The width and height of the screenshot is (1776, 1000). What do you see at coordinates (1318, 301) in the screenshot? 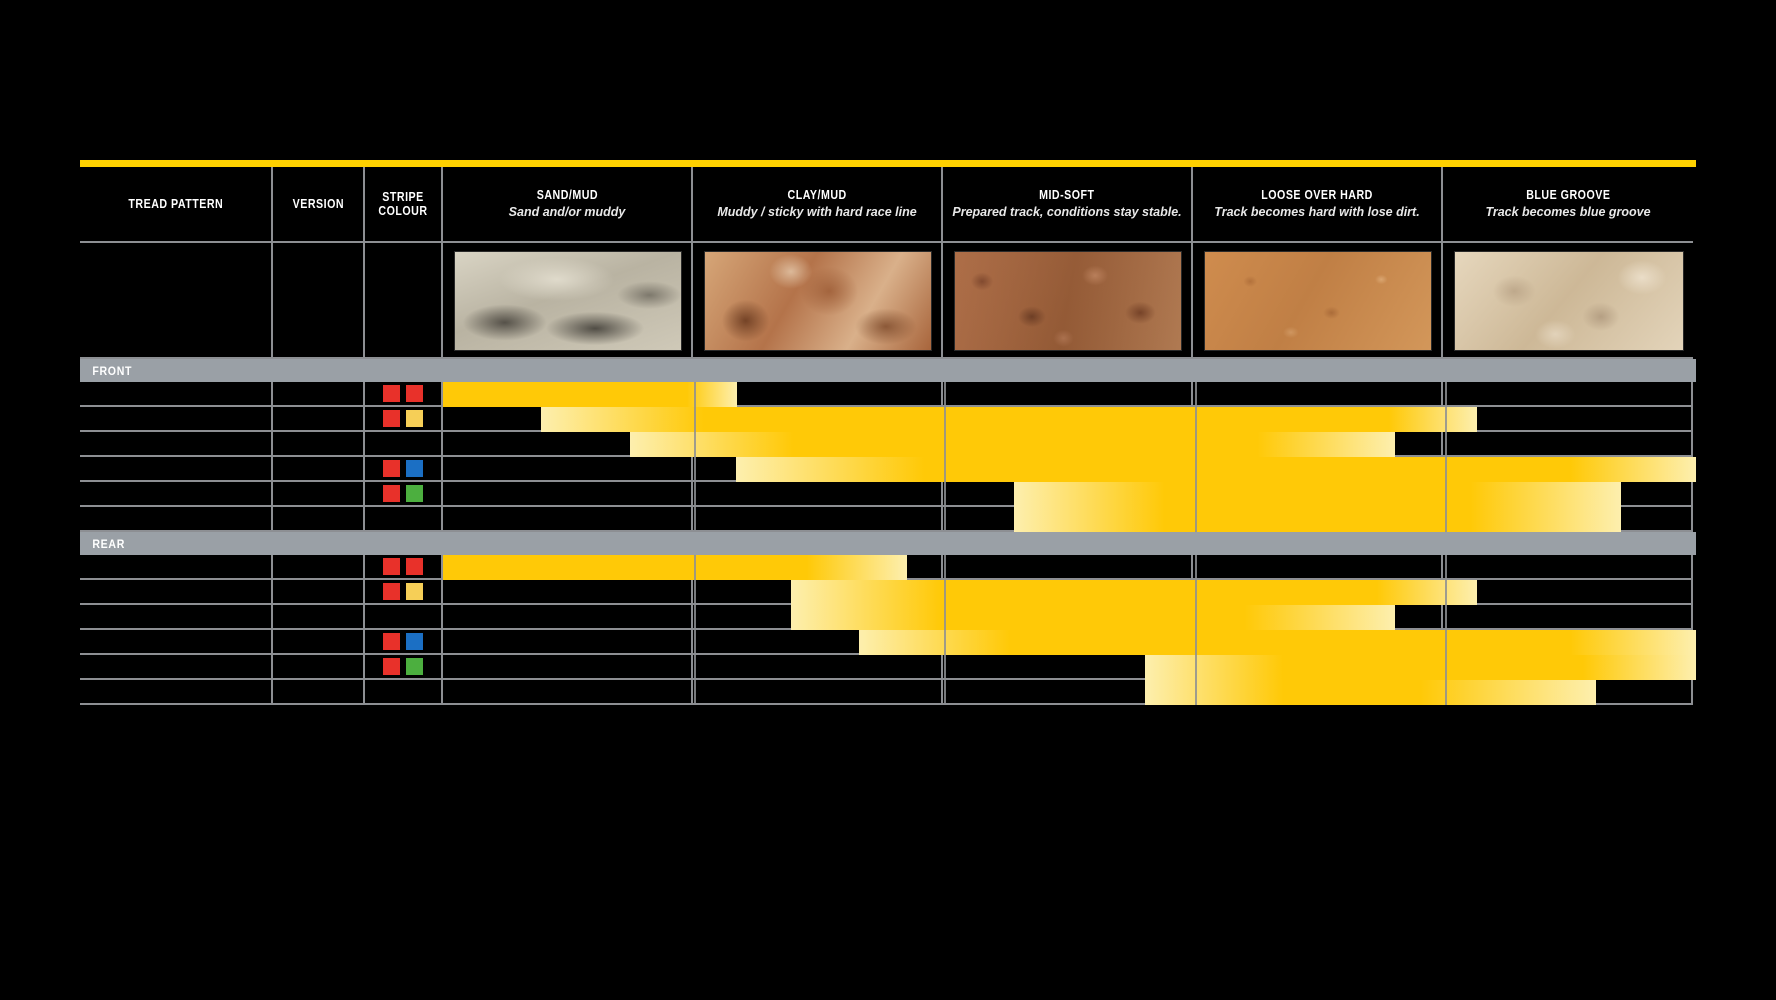
I see `texture-cell-loose` at bounding box center [1318, 301].